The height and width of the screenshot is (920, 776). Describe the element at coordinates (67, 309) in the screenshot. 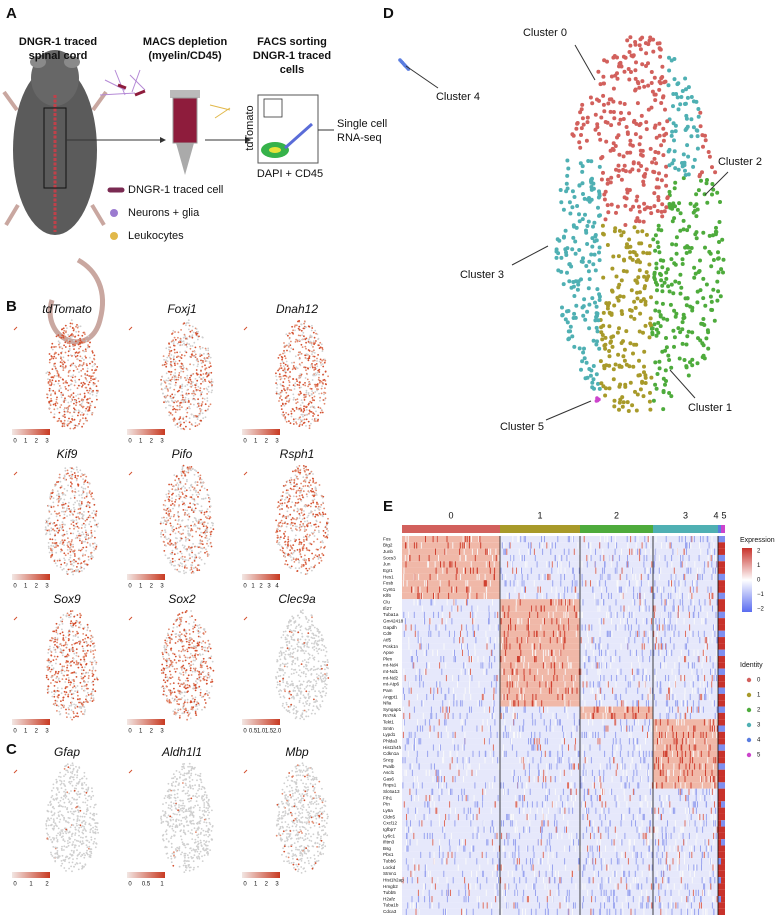

I see `gene-name: tdTomato` at that location.